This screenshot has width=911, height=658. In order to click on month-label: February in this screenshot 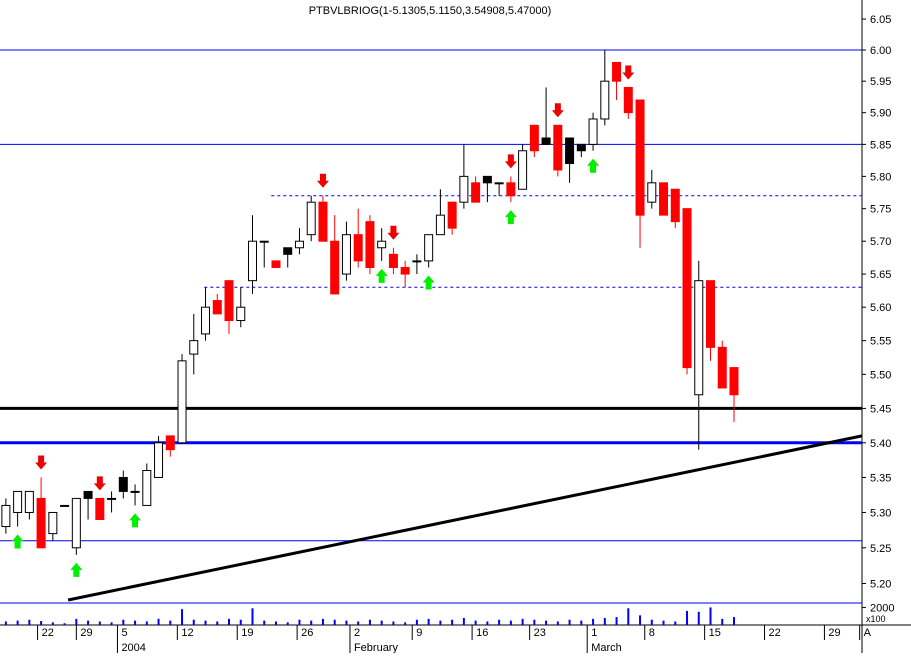, I will do `click(376, 647)`.